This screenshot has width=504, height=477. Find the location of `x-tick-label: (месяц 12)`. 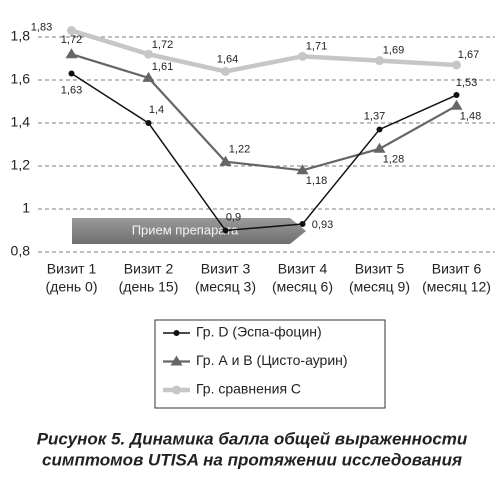

x-tick-label: (месяц 12) is located at coordinates (456, 287).